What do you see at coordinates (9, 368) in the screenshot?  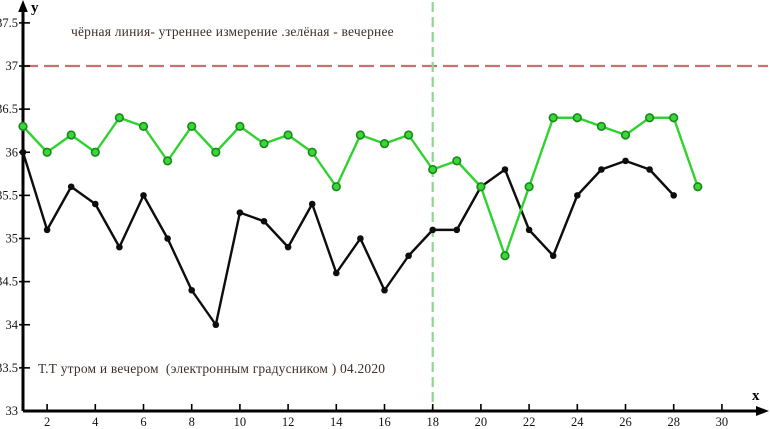 I see `y-tick-label: 33.5` at bounding box center [9, 368].